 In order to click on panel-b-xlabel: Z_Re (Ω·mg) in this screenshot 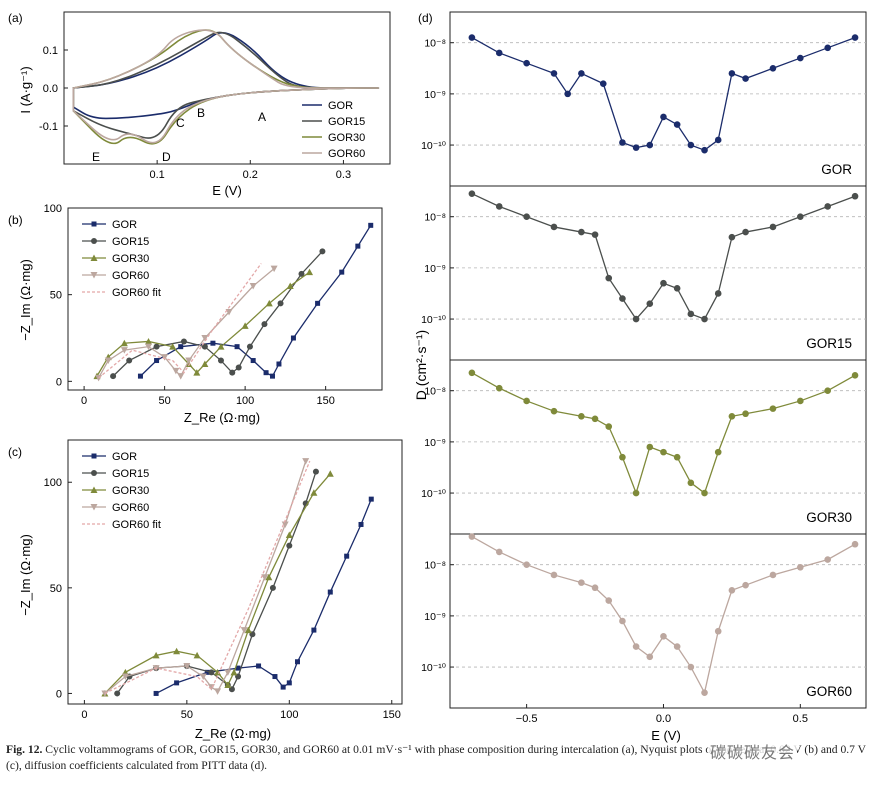, I will do `click(222, 417)`.